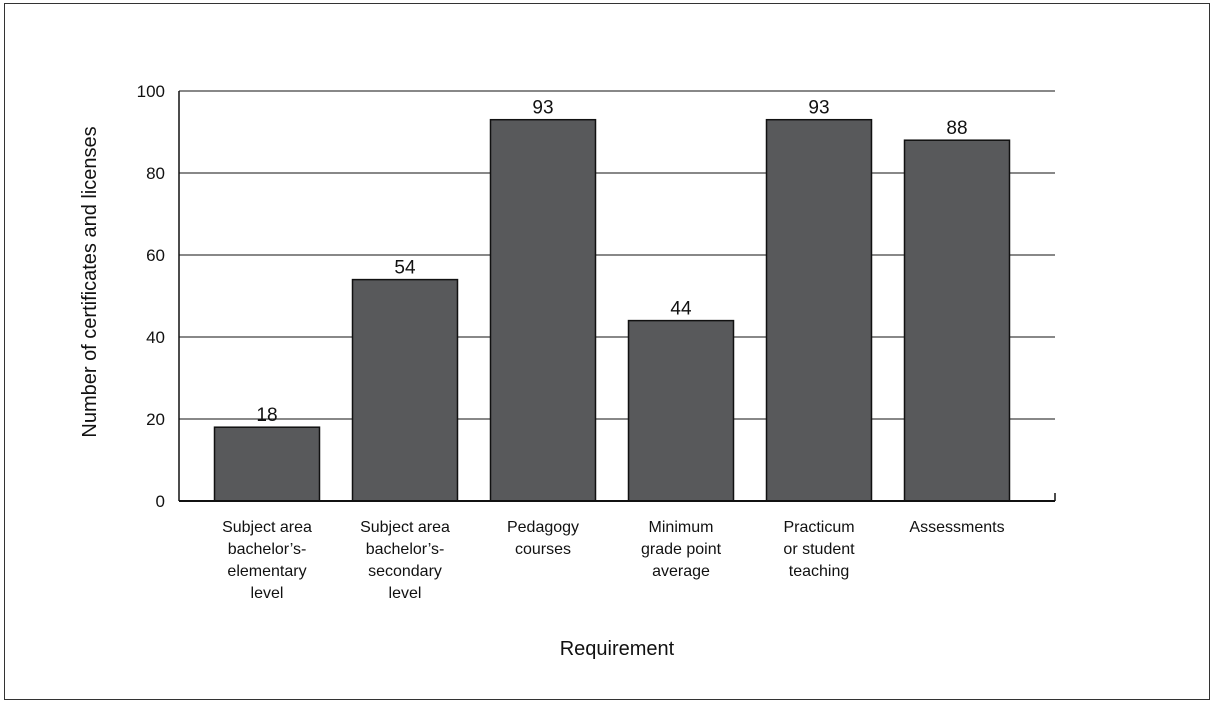 The width and height of the screenshot is (1215, 704). Describe the element at coordinates (681, 309) in the screenshot. I see `data-label: 44` at that location.